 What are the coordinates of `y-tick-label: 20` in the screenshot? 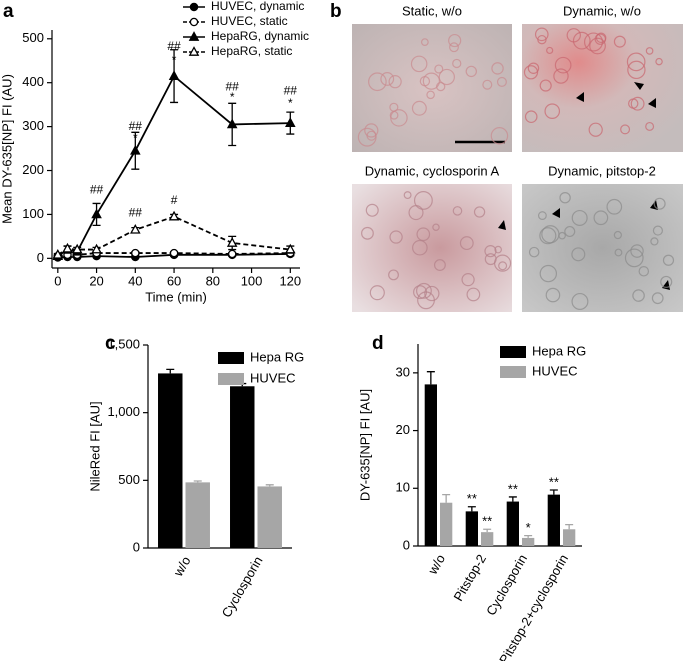 It's located at (403, 429).